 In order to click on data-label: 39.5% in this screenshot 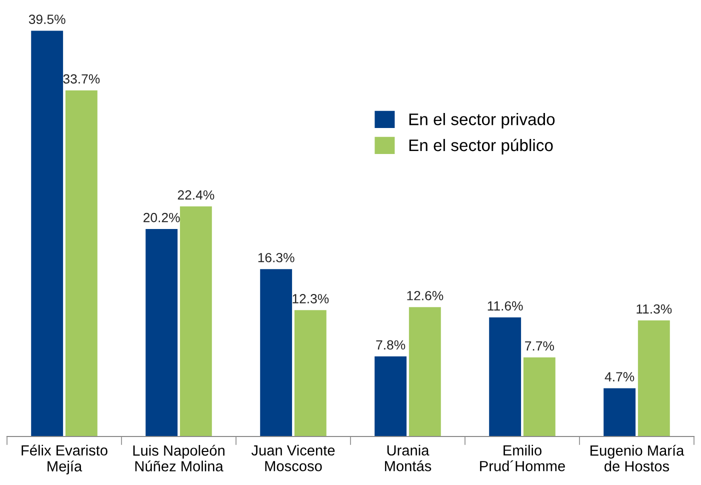, I will do `click(47, 19)`.